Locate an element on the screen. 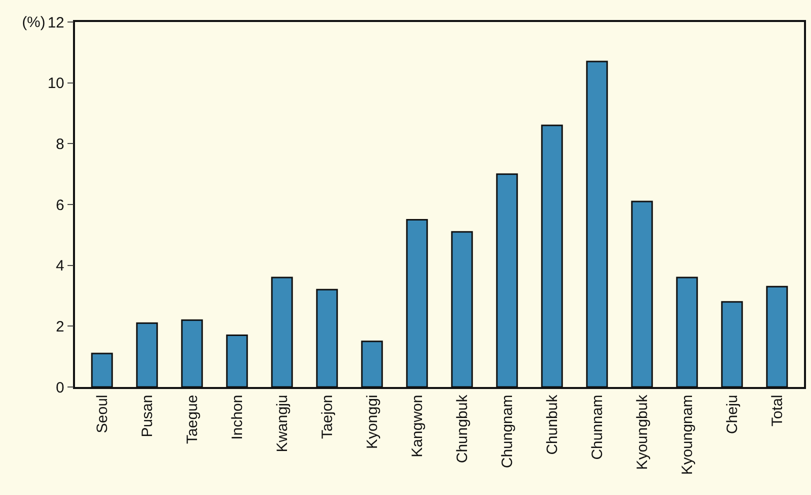  x-tick-label: Pusan is located at coordinates (147, 416).